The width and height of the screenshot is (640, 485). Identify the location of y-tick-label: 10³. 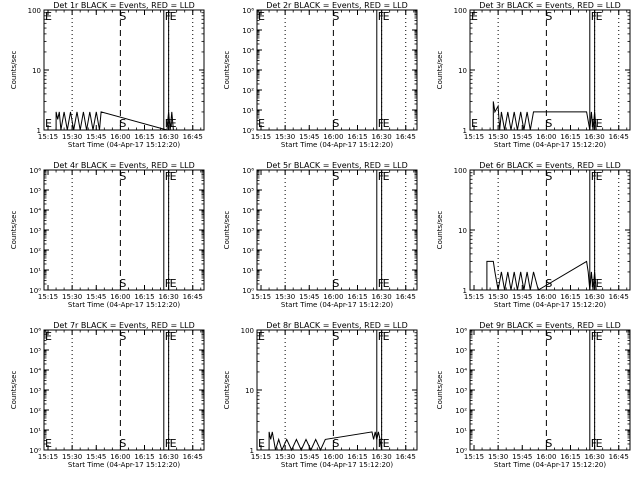
(461, 391).